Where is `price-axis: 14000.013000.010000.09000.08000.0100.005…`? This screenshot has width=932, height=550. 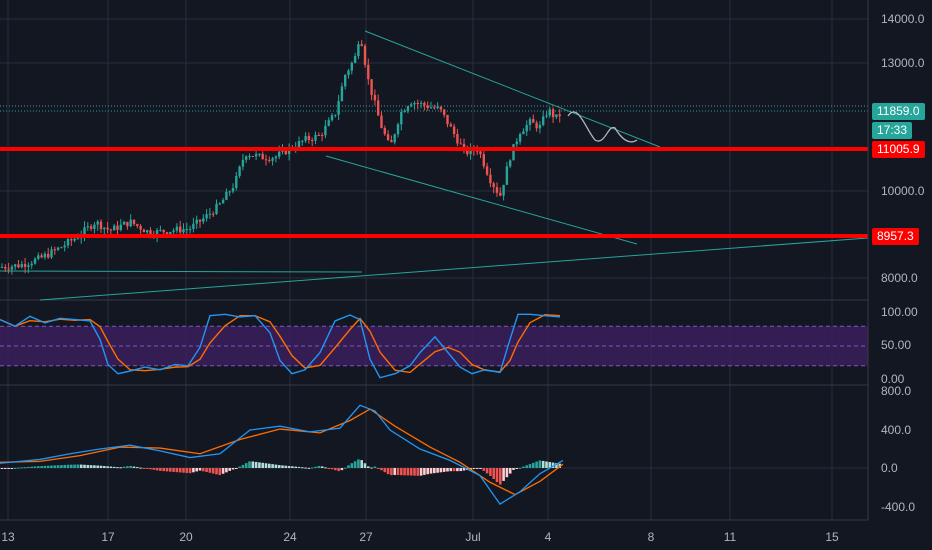 price-axis: 14000.013000.010000.09000.08000.0100.005… is located at coordinates (899, 275).